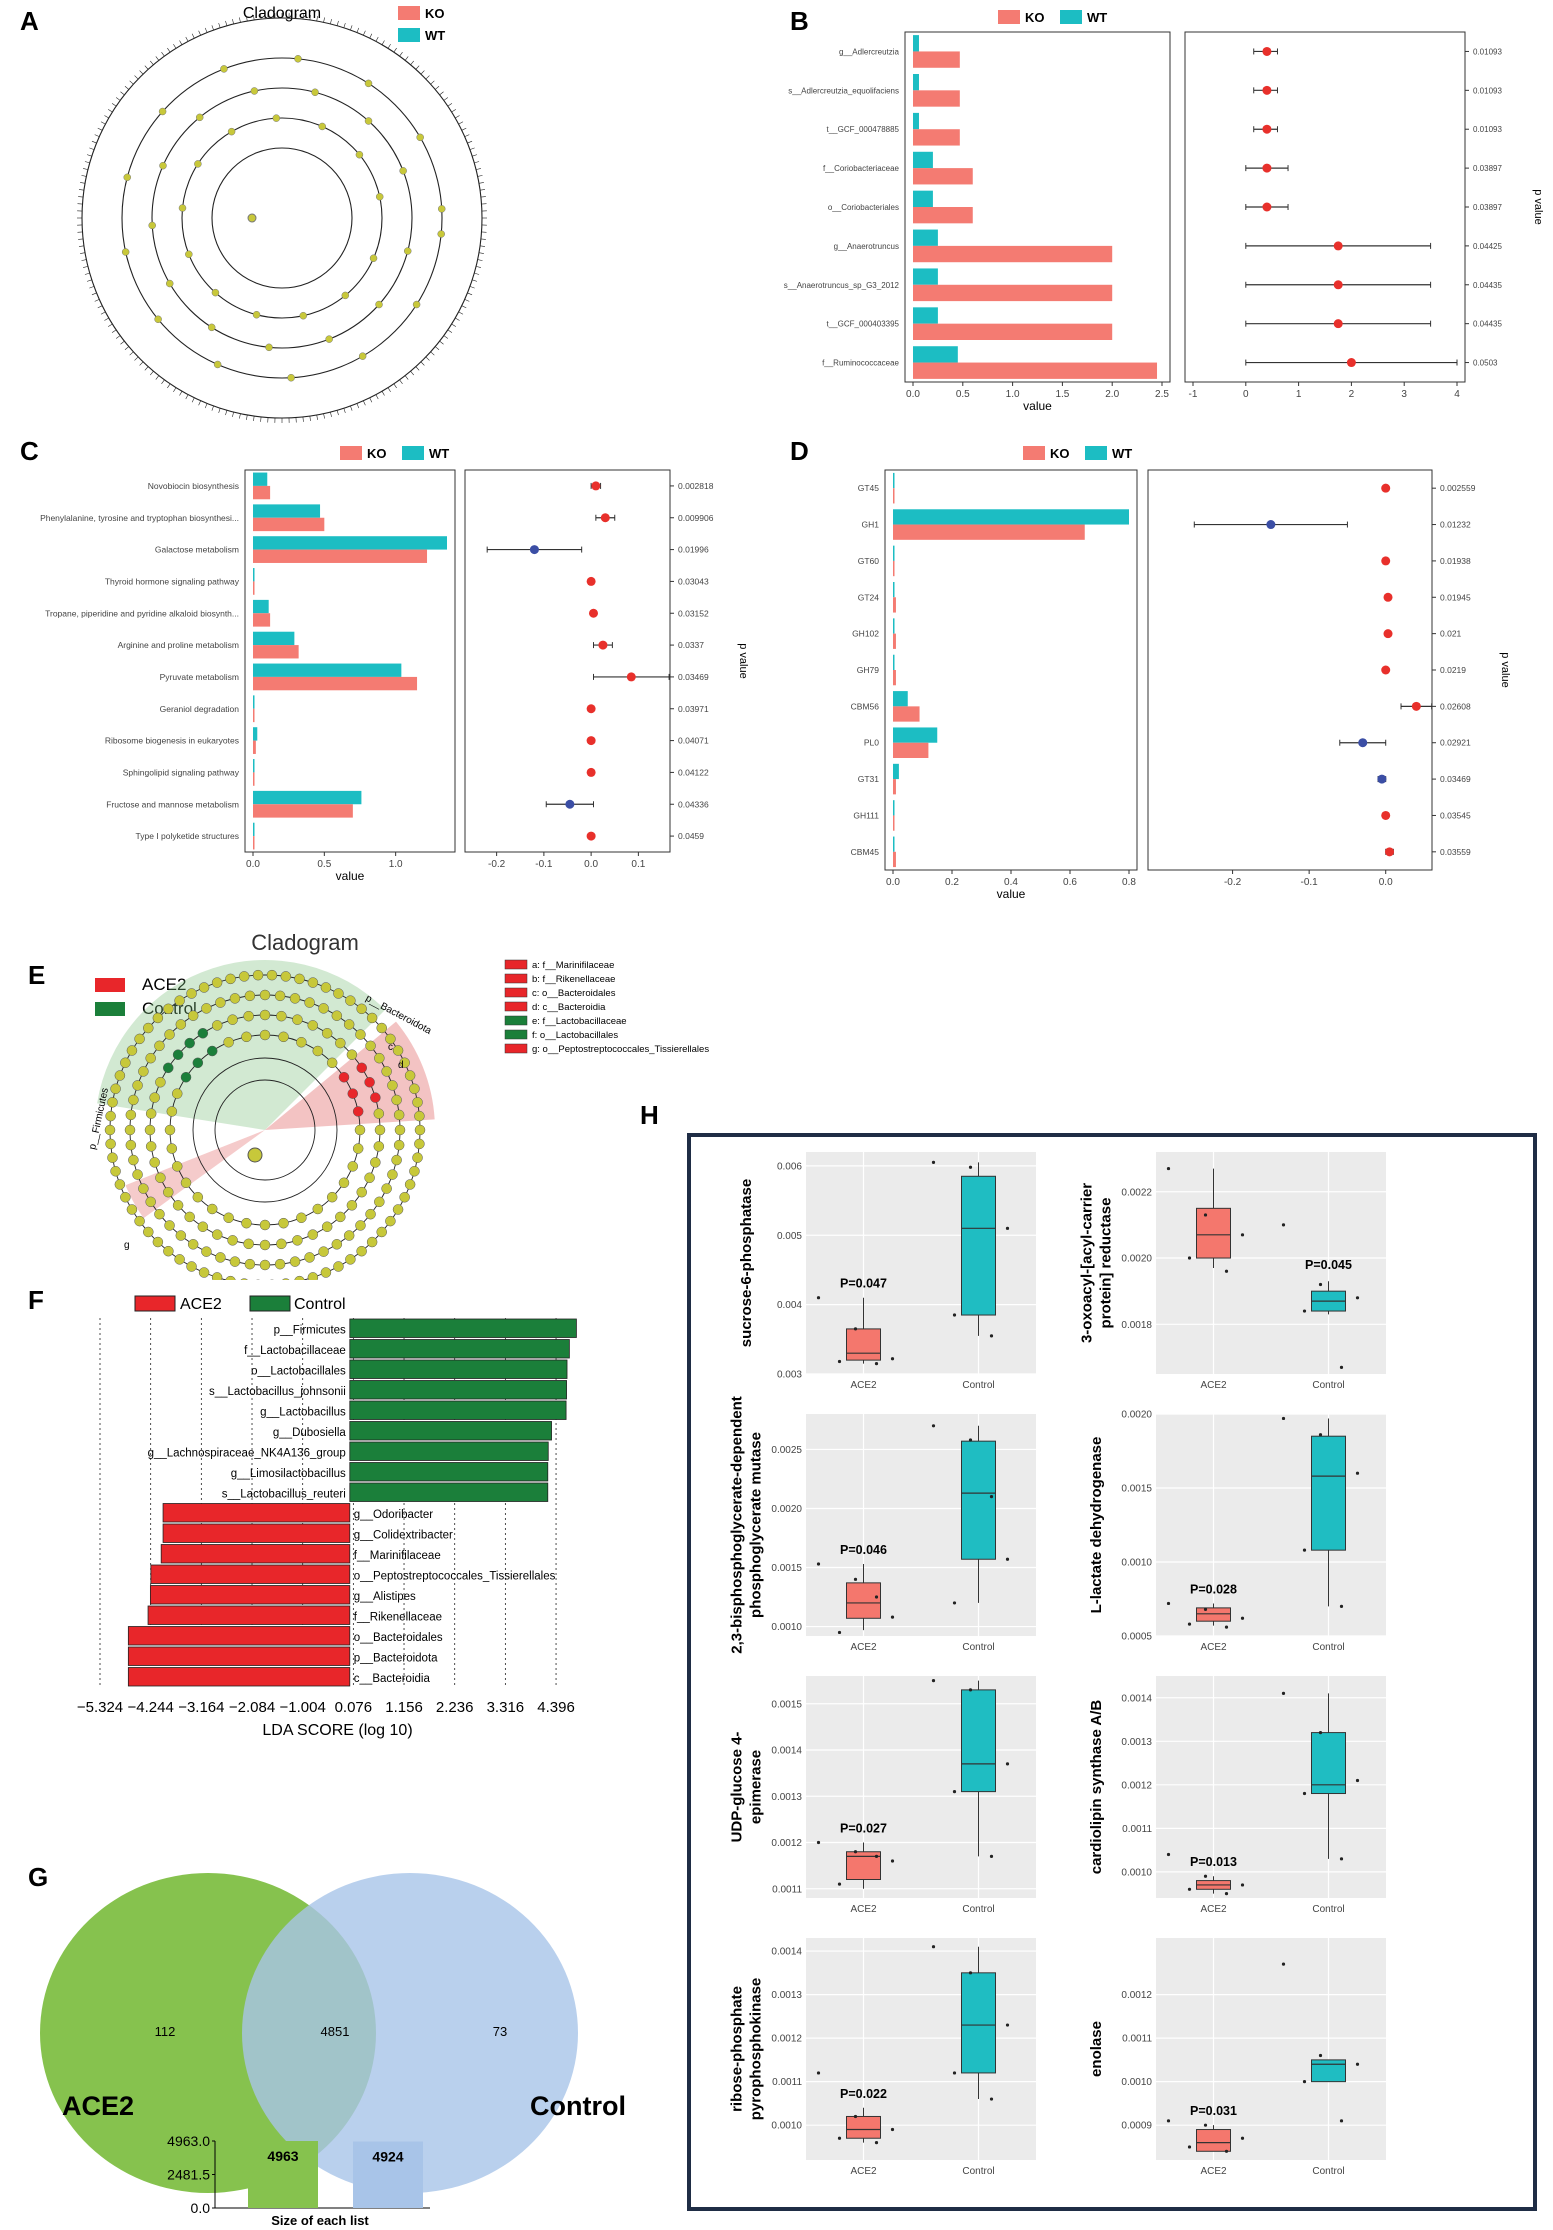  What do you see at coordinates (1487, 324) in the screenshot?
I see `pvalue-label: 0.04435` at bounding box center [1487, 324].